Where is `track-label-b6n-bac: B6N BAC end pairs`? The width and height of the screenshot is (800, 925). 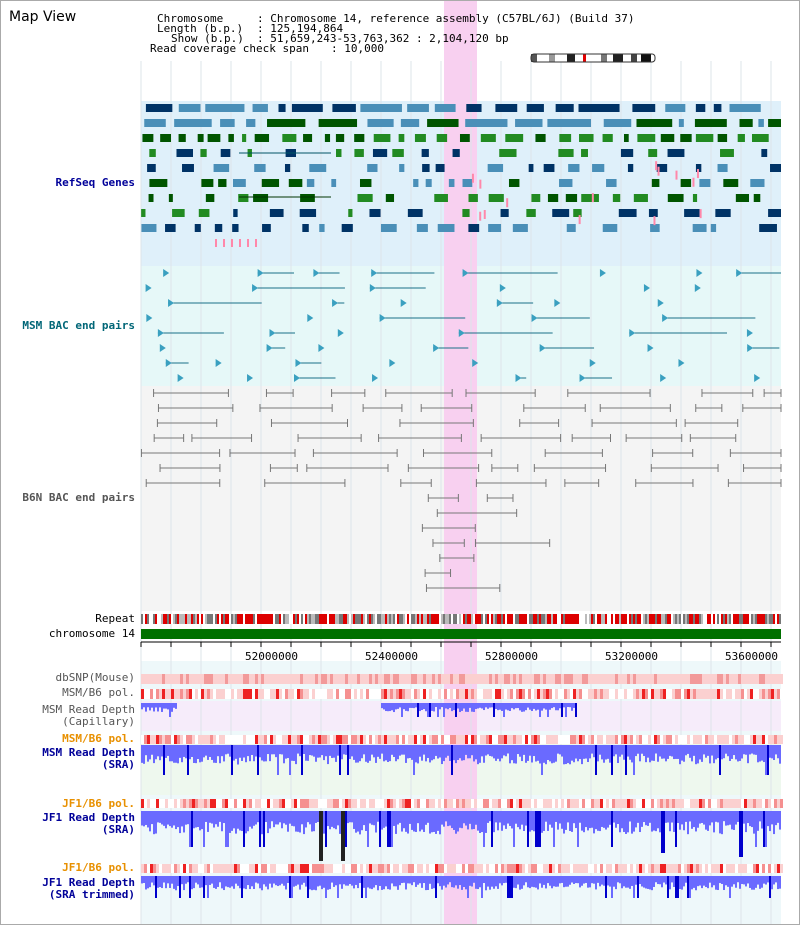
track-label-b6n-bac: B6N BAC end pairs is located at coordinates (78, 497).